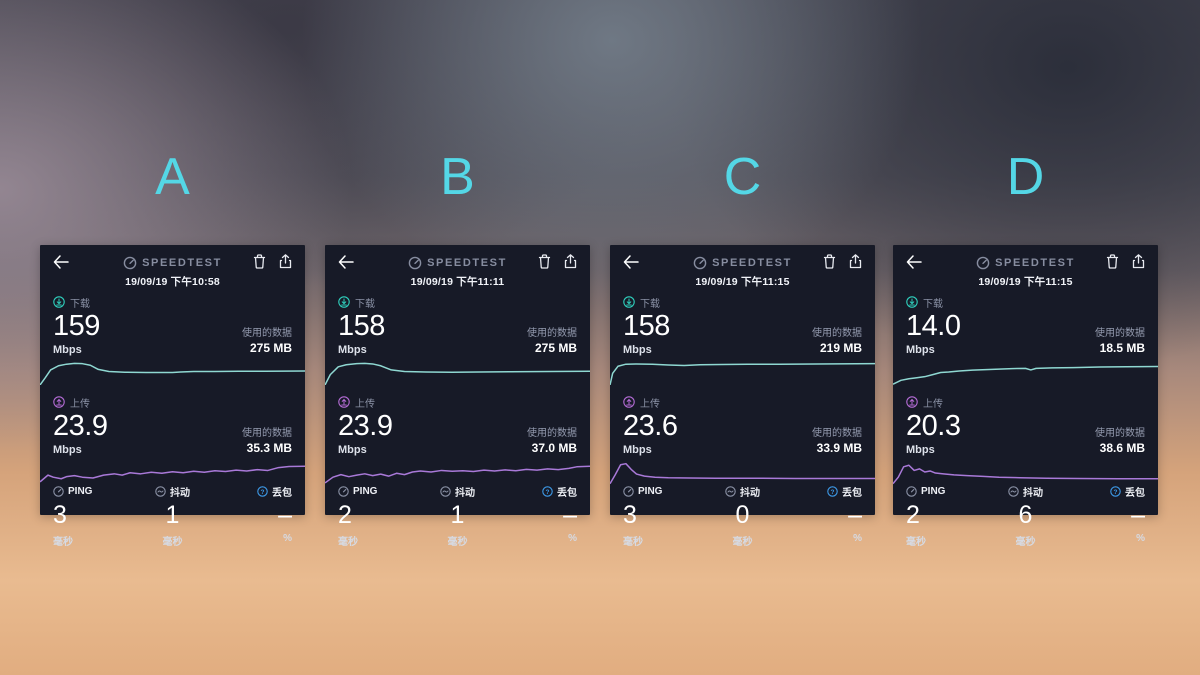 This screenshot has height=675, width=1200. I want to click on jitter-stat: 抖动 0 毫秒, so click(743, 516).